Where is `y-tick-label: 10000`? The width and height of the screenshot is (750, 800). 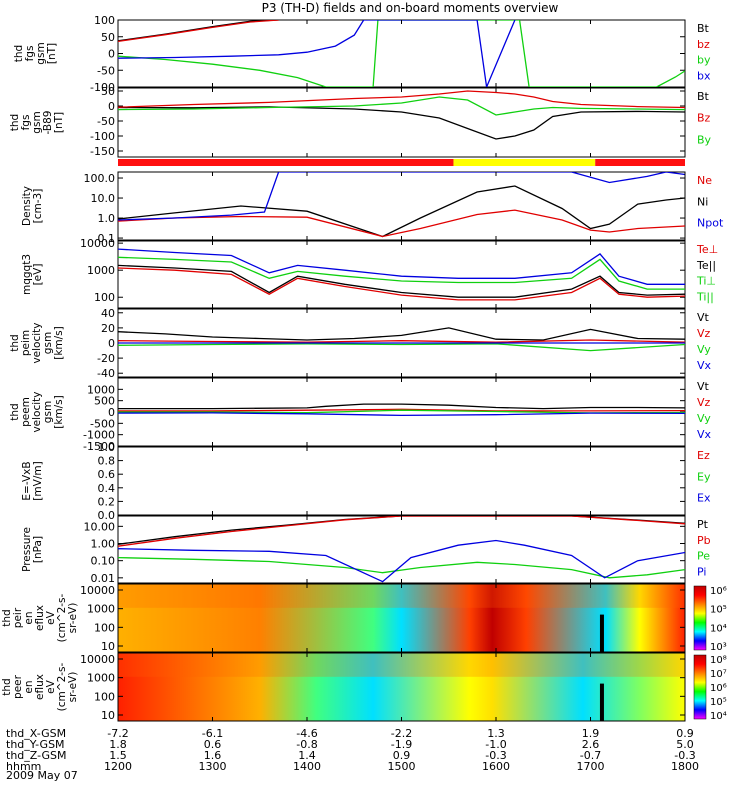
y-tick-label: 10000 is located at coordinates (97, 590).